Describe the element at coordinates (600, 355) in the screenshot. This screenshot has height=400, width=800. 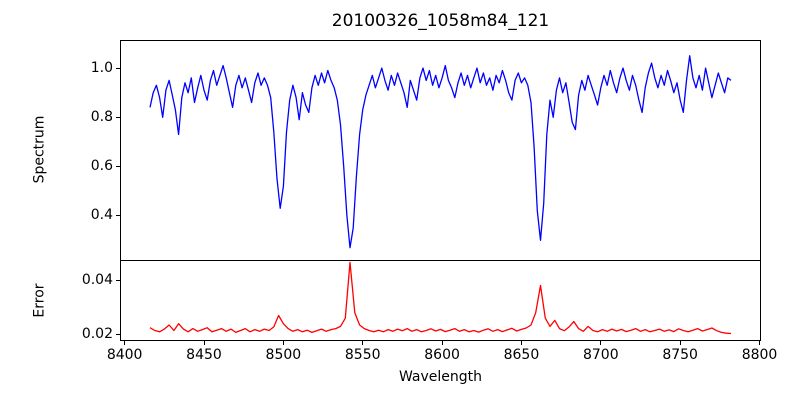
I see `x-tick-label: 8700` at that location.